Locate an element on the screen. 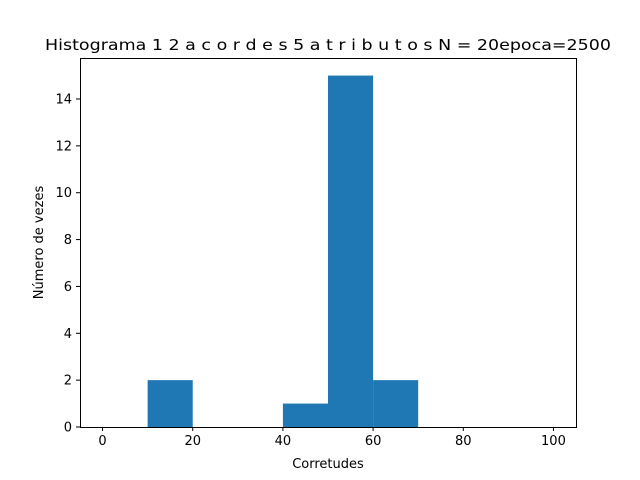  x-tick-label: 100 is located at coordinates (553, 441).